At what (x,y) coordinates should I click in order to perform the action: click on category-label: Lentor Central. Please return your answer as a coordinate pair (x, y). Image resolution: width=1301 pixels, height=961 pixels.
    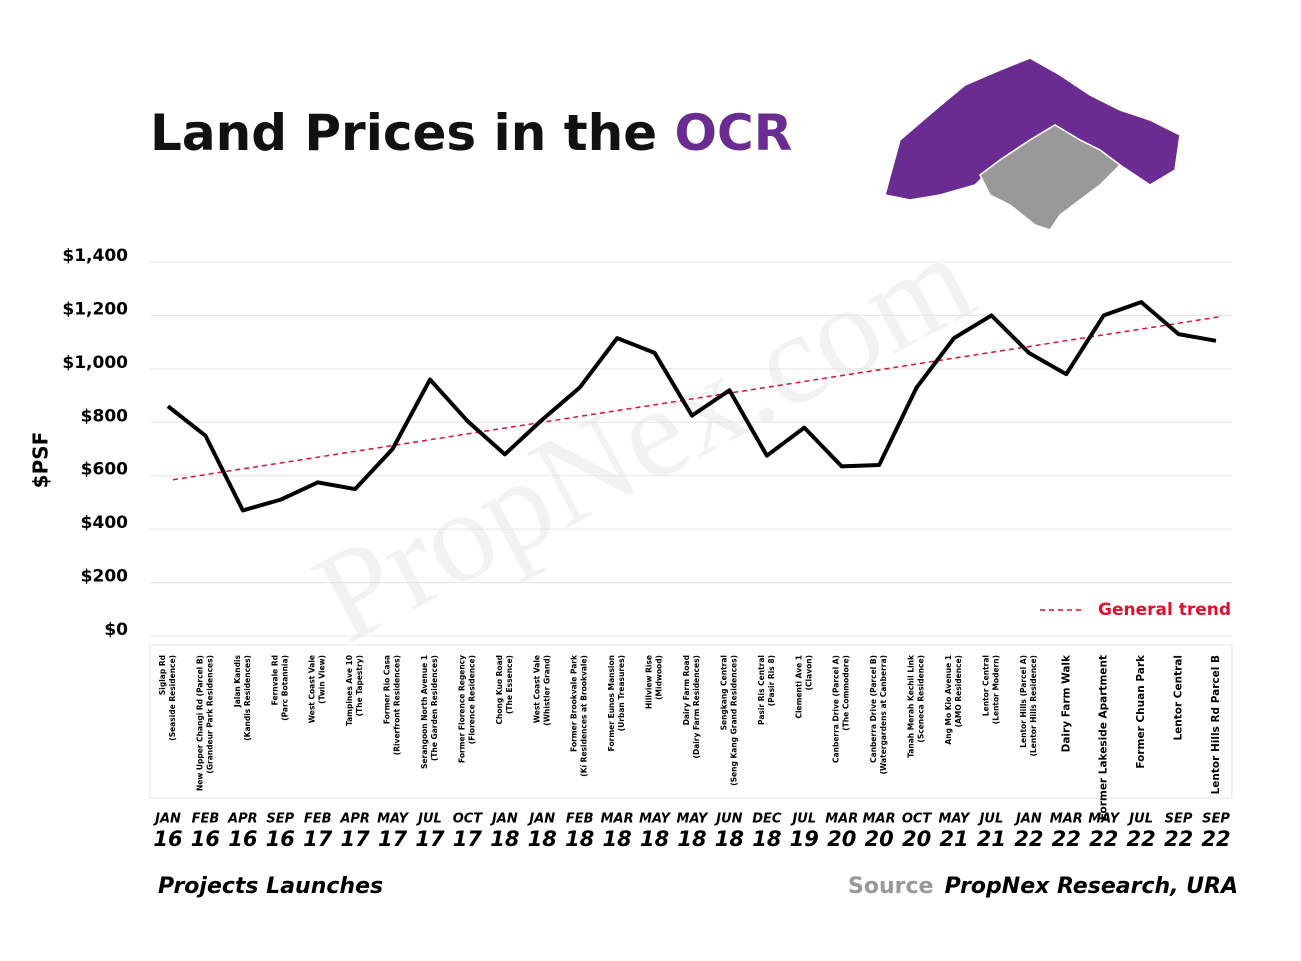
    Looking at the image, I should click on (1179, 698).